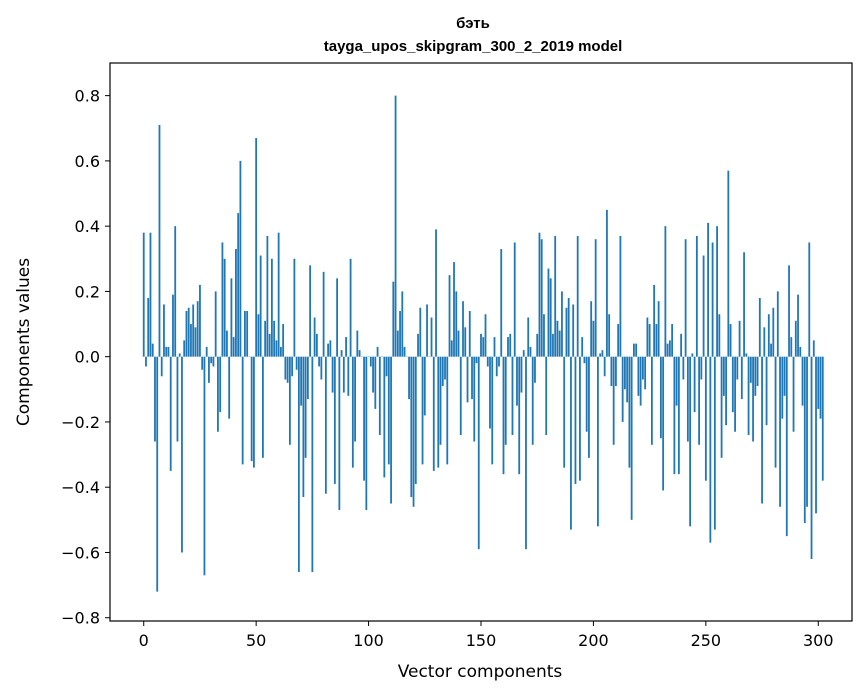  What do you see at coordinates (486, 635) in the screenshot?
I see `x-axis-ticks: 0 50 100 150 200 250 300` at bounding box center [486, 635].